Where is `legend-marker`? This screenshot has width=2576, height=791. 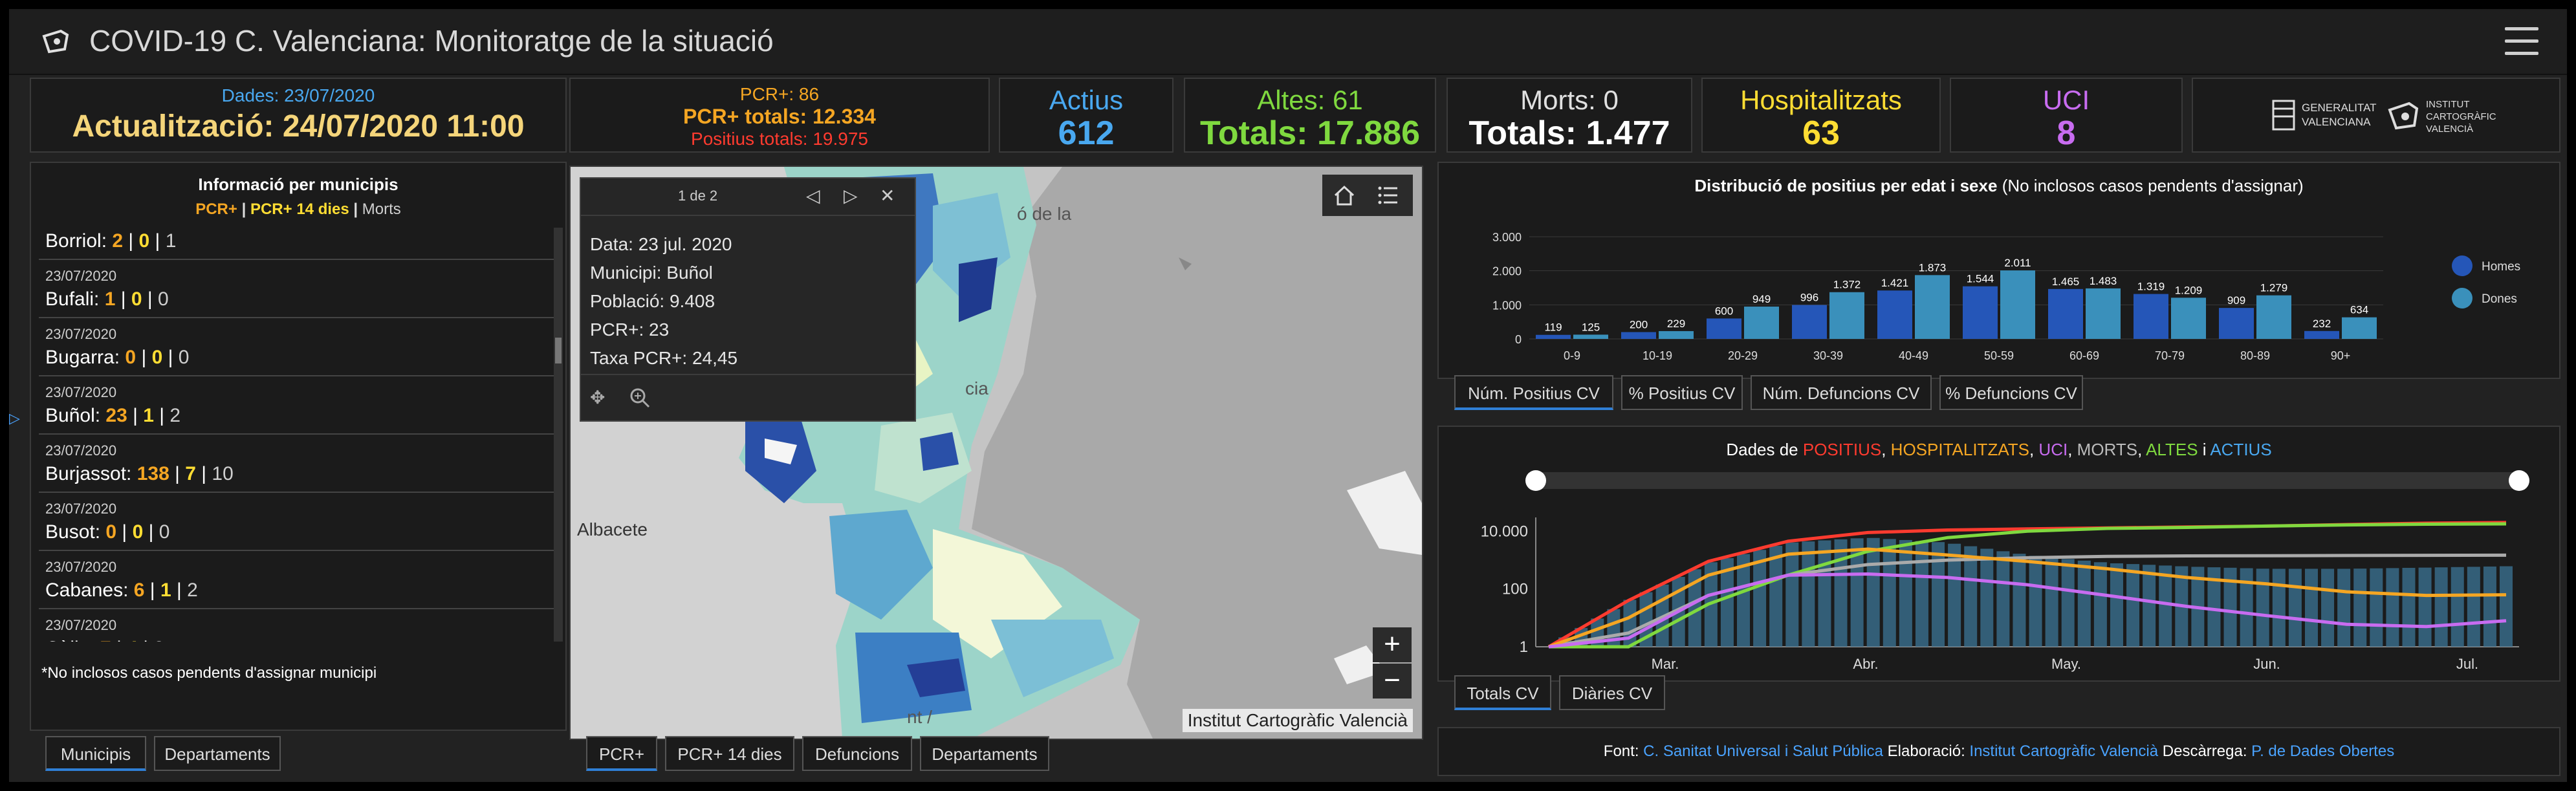
legend-marker is located at coordinates (2462, 298).